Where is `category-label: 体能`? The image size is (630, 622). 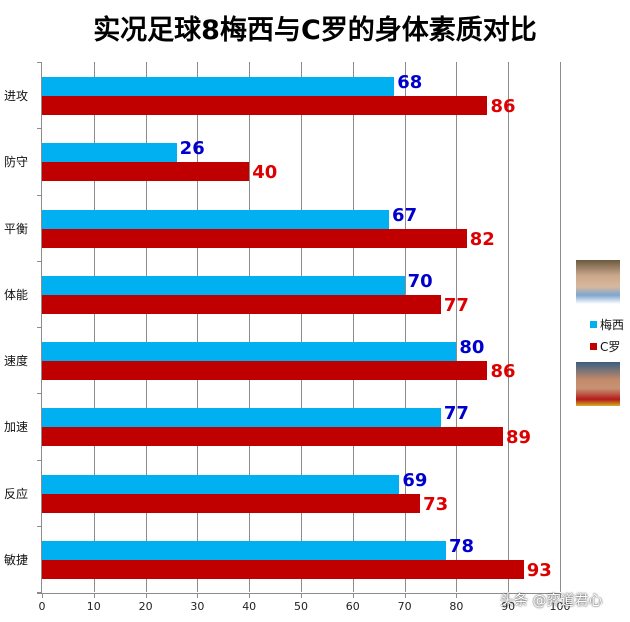 category-label: 体能 is located at coordinates (16, 294).